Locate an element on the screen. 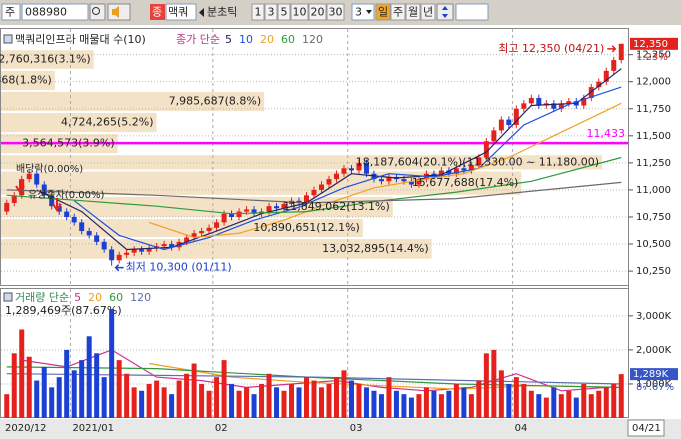 The image size is (681, 439). name-box is located at coordinates (181, 12).